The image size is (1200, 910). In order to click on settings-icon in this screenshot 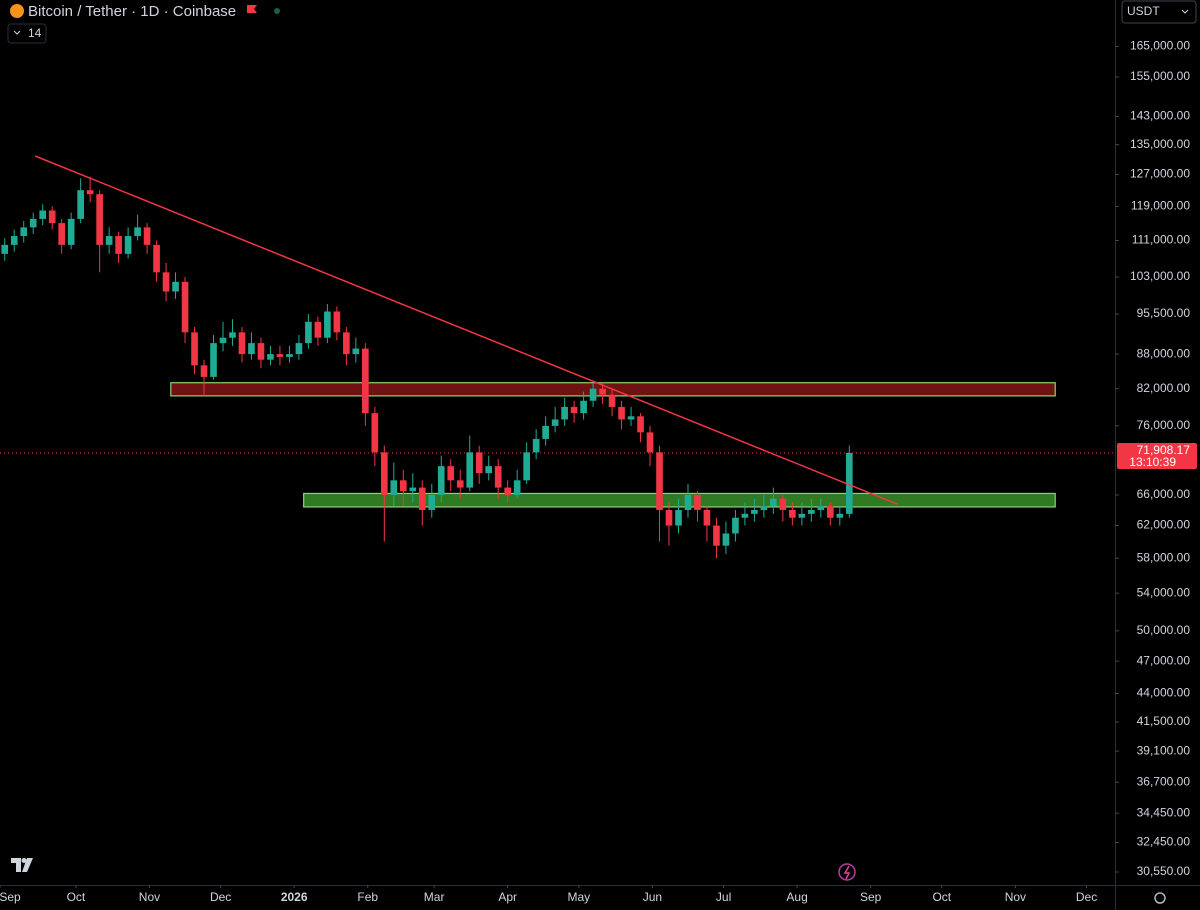, I will do `click(1160, 898)`.